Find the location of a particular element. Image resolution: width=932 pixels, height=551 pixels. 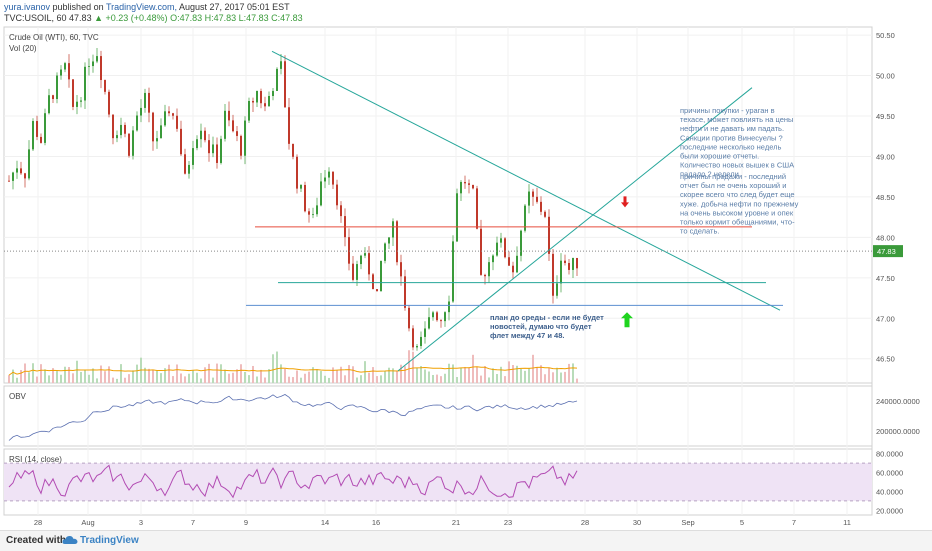

sell-arrow-icon is located at coordinates (625, 202).